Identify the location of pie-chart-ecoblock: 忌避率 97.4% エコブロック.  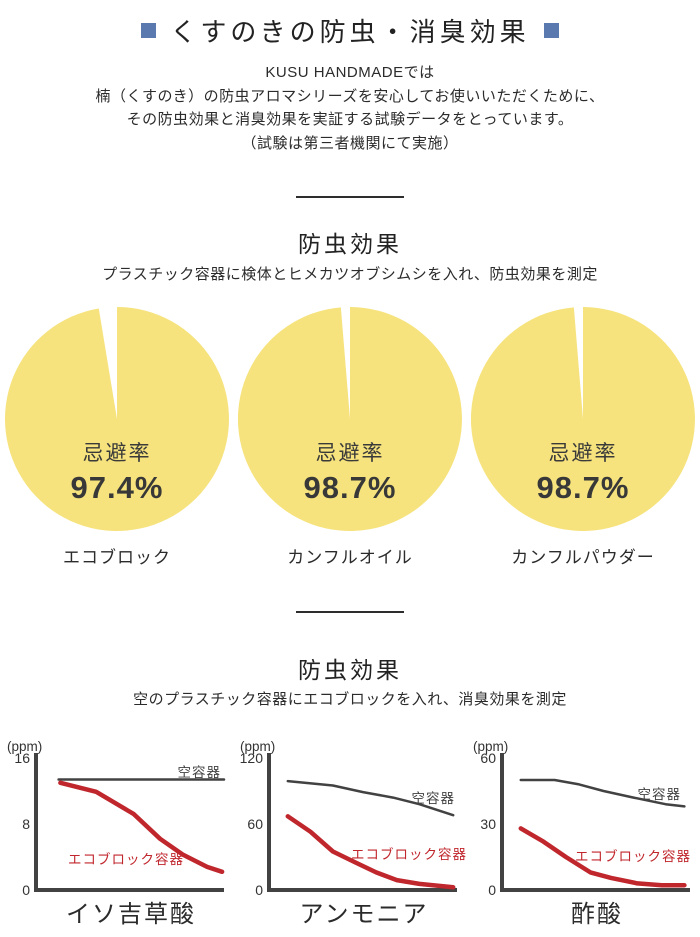
(117, 436).